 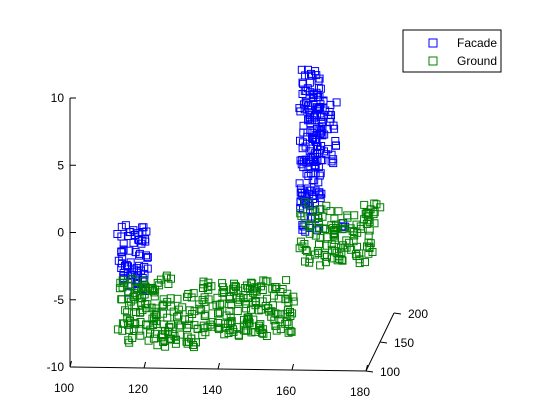 I want to click on x-tick-label: 120, so click(x=138, y=389).